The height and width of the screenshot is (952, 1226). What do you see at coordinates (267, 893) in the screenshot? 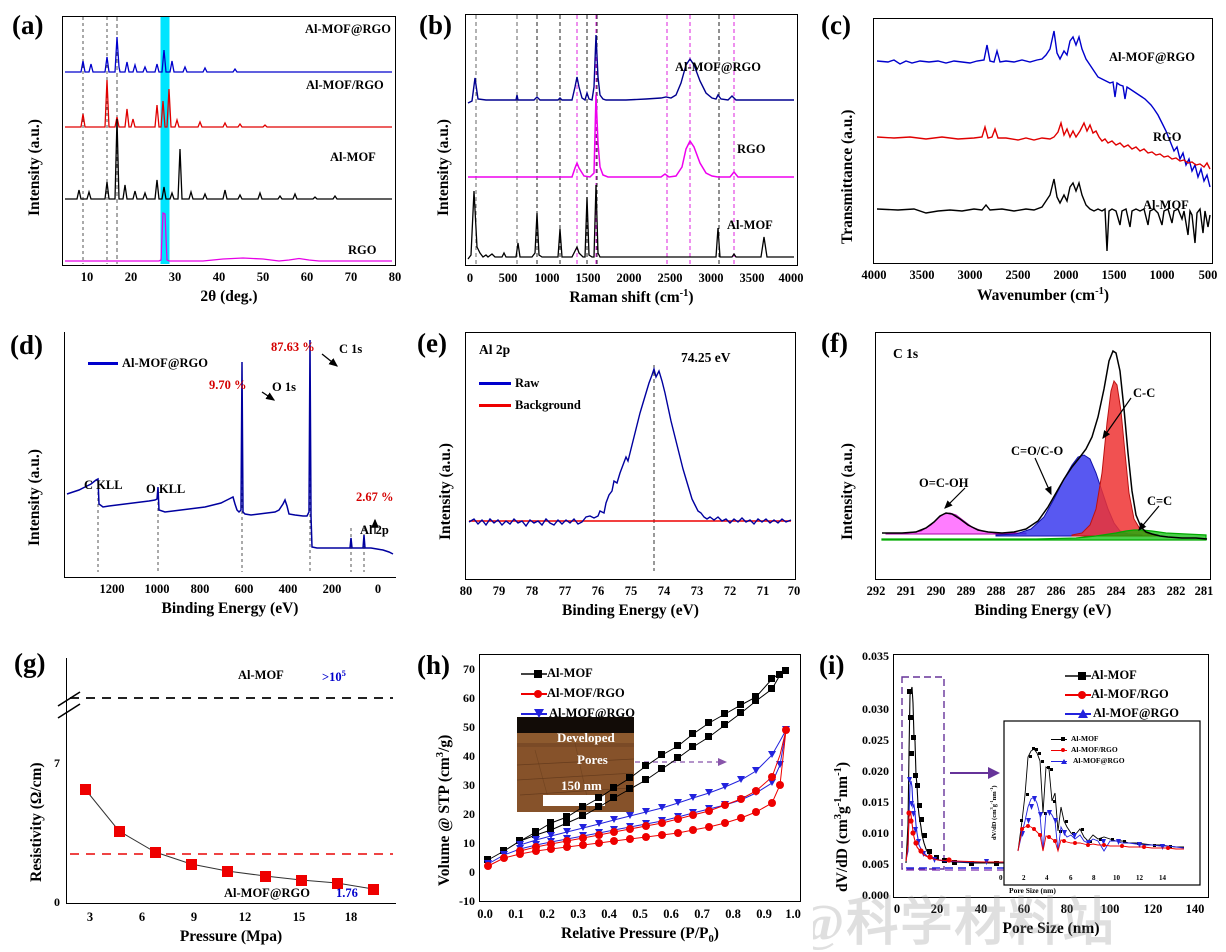
I see `panel-g-almofrgo-label: Al-MOF@RGO` at bounding box center [267, 893].